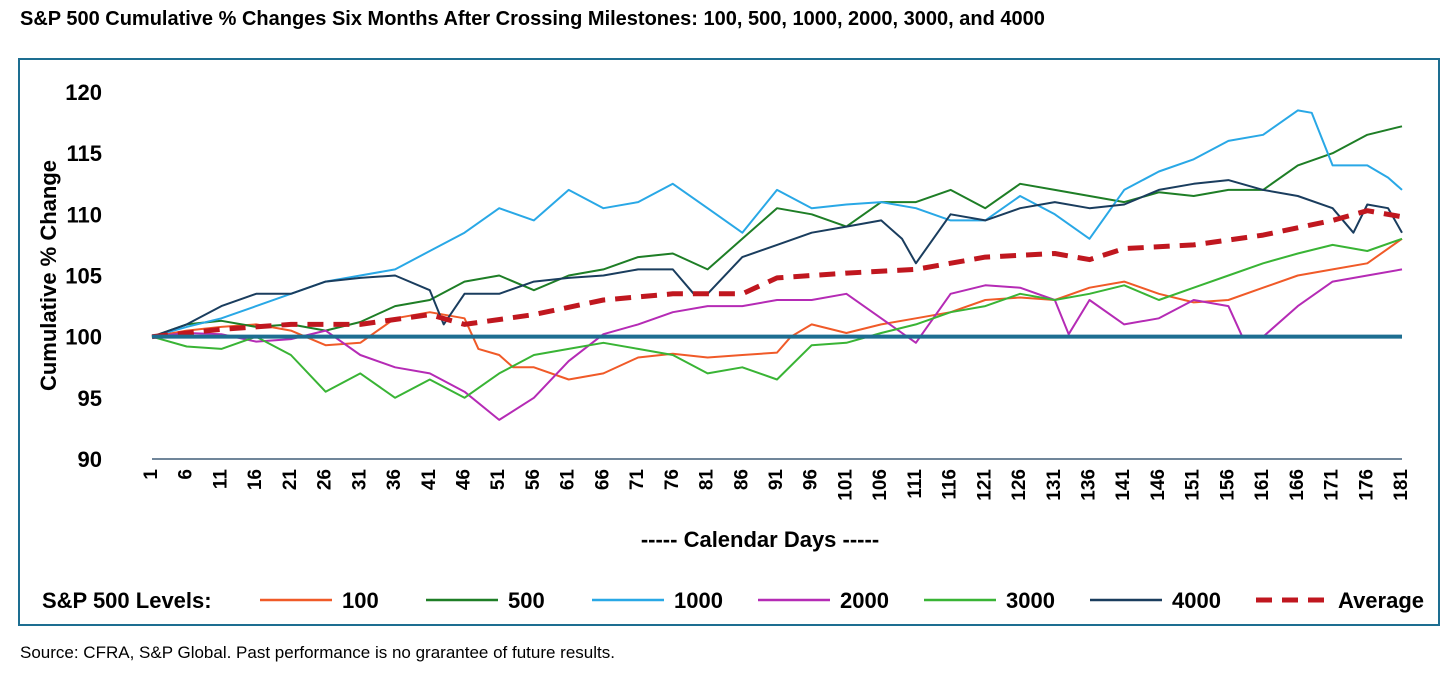 This screenshot has width=1456, height=674. I want to click on y-tick-label: 115, so click(85, 153).